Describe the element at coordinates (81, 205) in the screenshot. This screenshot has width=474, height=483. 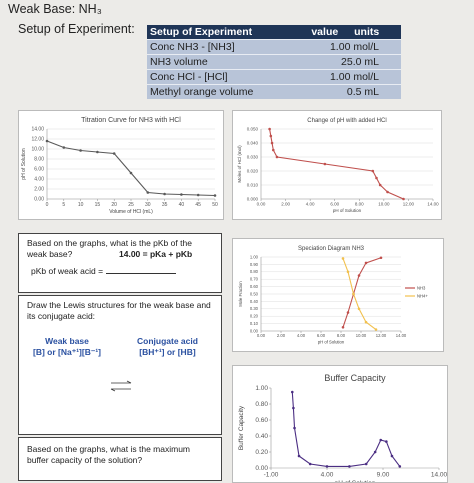
I see `x-tick-label: 10` at that location.